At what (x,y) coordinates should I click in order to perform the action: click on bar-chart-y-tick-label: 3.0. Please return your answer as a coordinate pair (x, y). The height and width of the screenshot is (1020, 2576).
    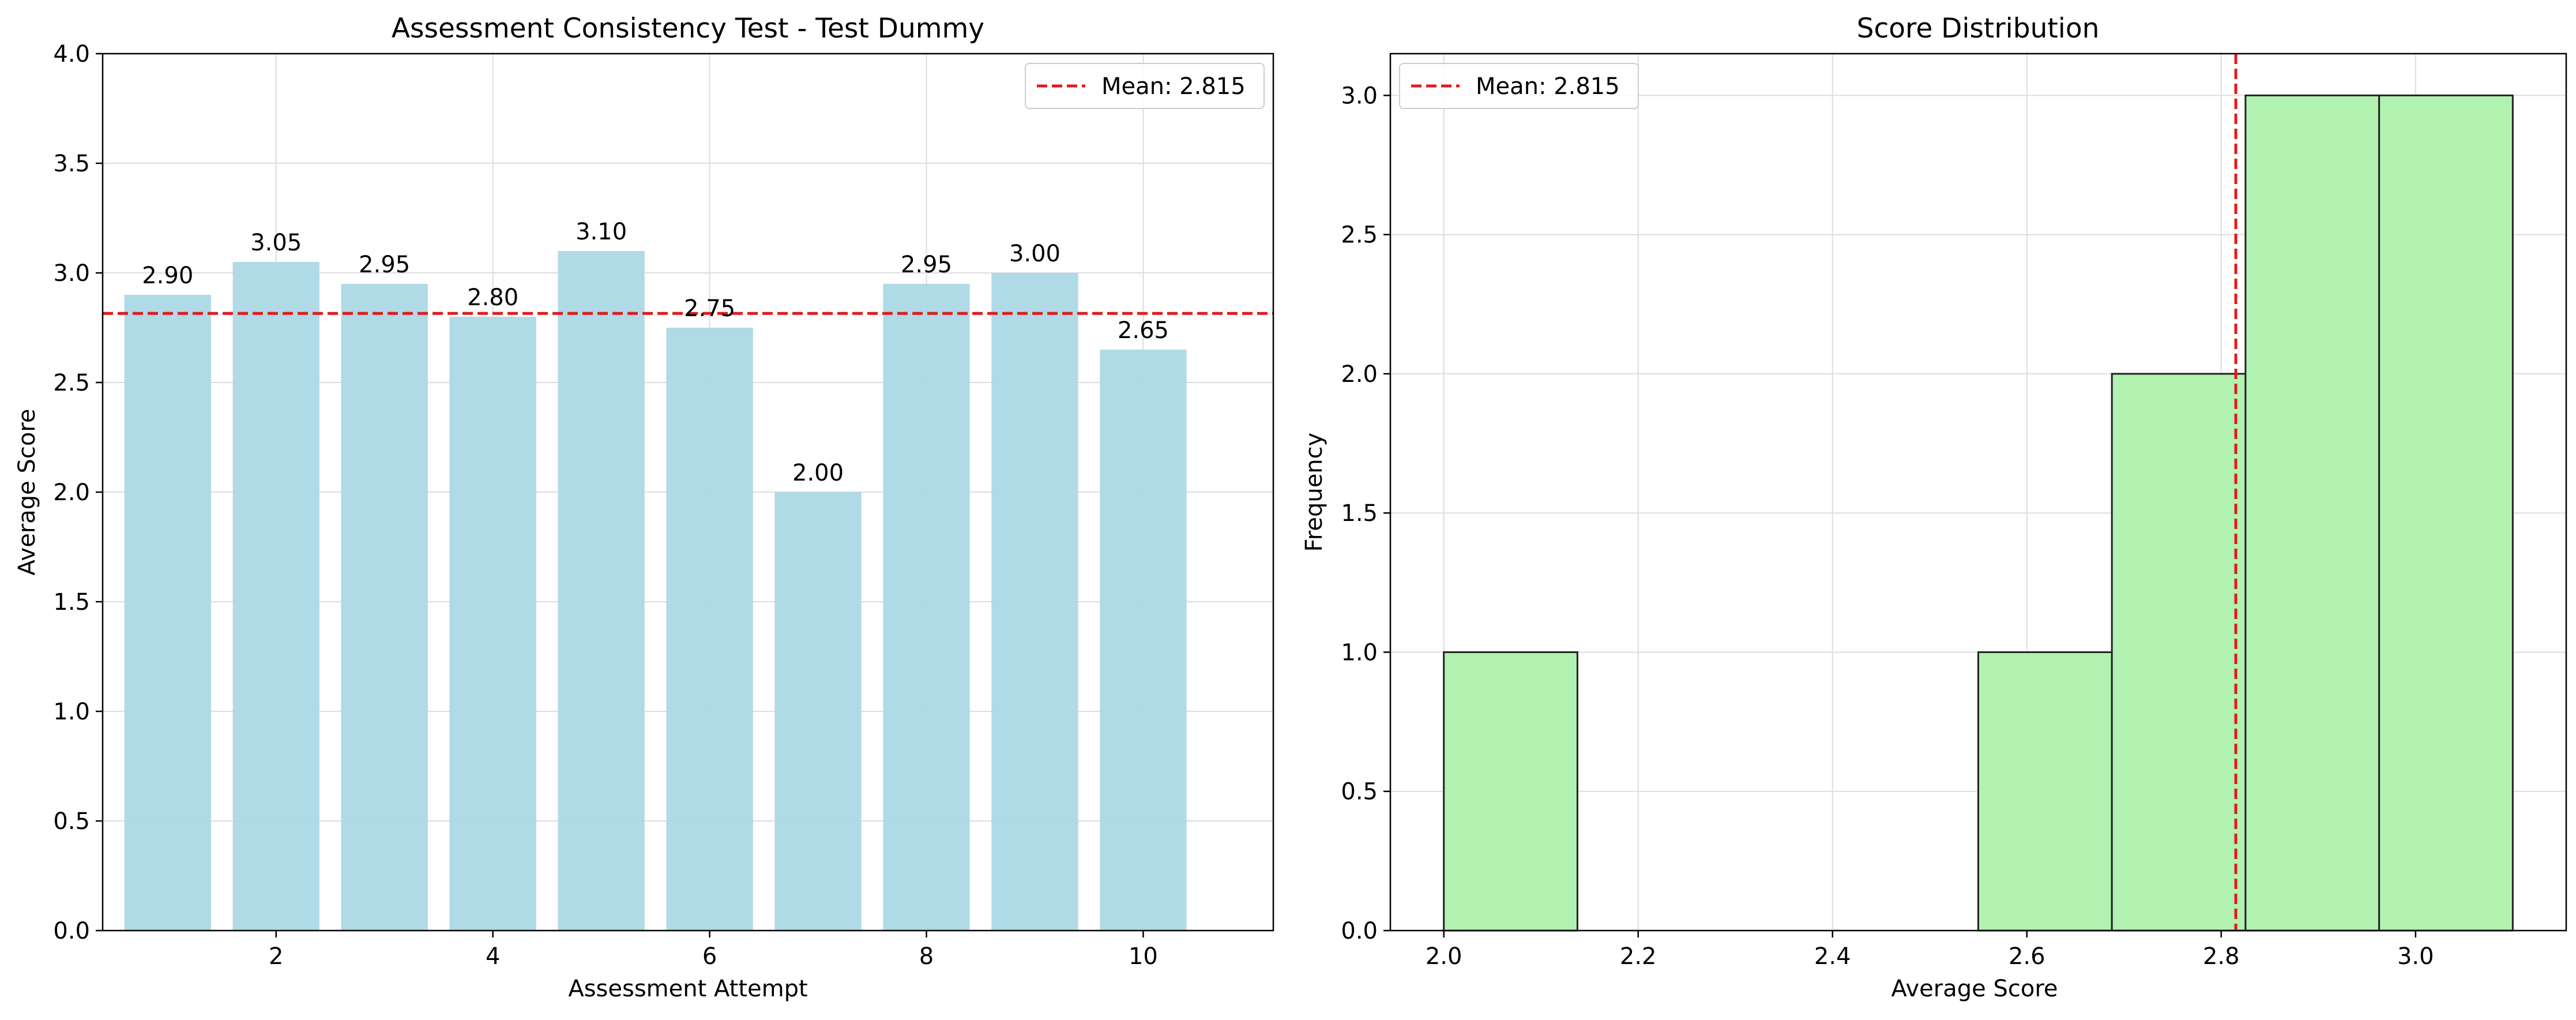
    Looking at the image, I should click on (71, 273).